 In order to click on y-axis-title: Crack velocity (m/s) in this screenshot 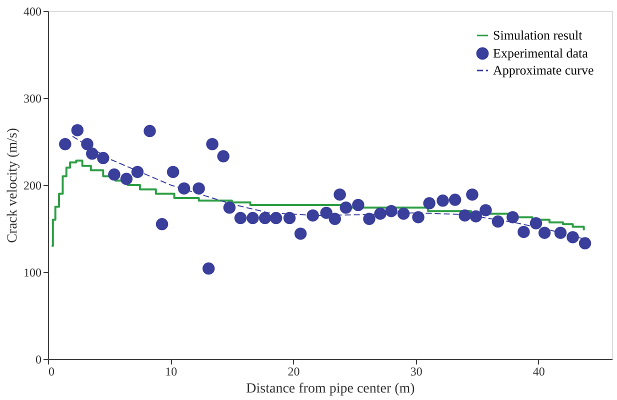, I will do `click(13, 186)`.